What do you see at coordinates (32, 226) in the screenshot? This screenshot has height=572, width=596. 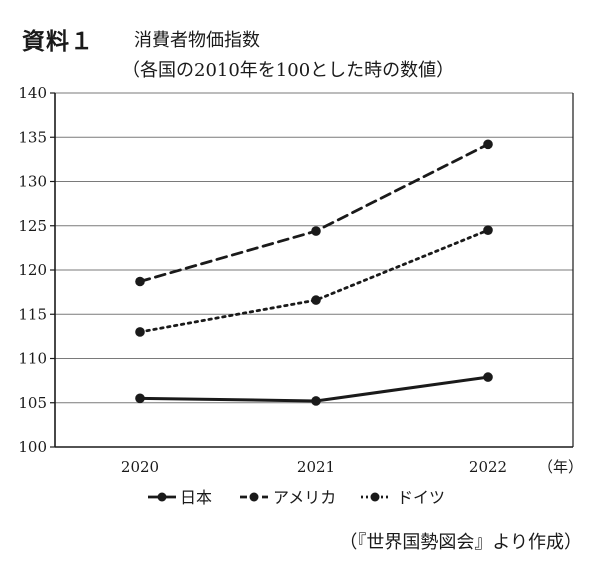 I see `y-tick-label: 125` at bounding box center [32, 226].